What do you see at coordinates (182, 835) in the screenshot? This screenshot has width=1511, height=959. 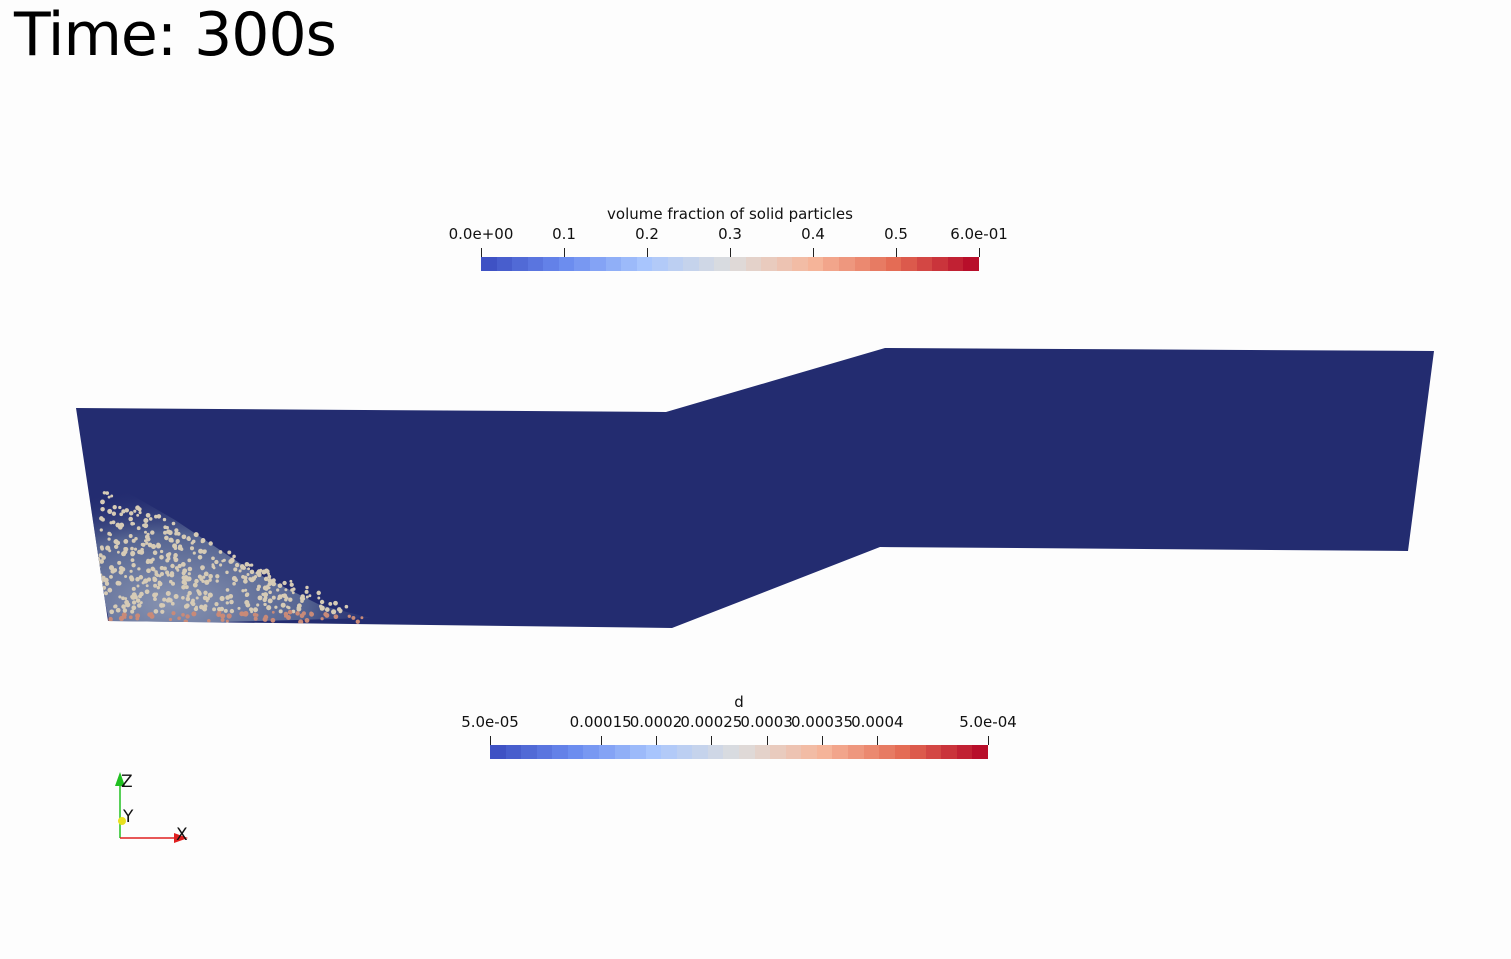 I see `axis-x-label: X` at bounding box center [182, 835].